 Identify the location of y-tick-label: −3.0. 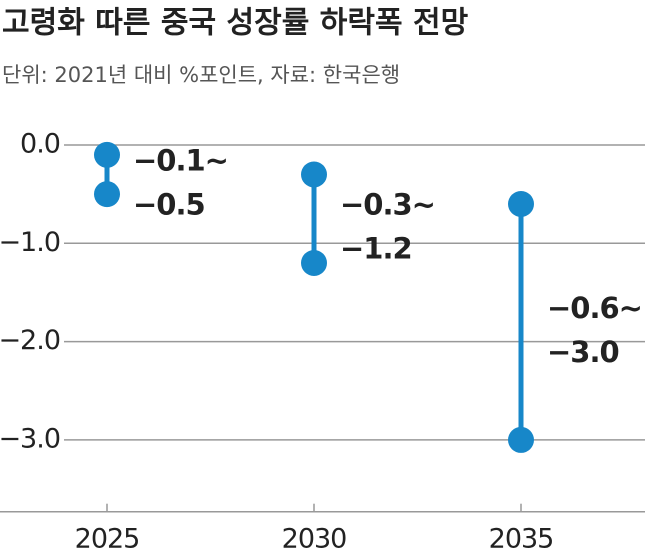
(30, 438).